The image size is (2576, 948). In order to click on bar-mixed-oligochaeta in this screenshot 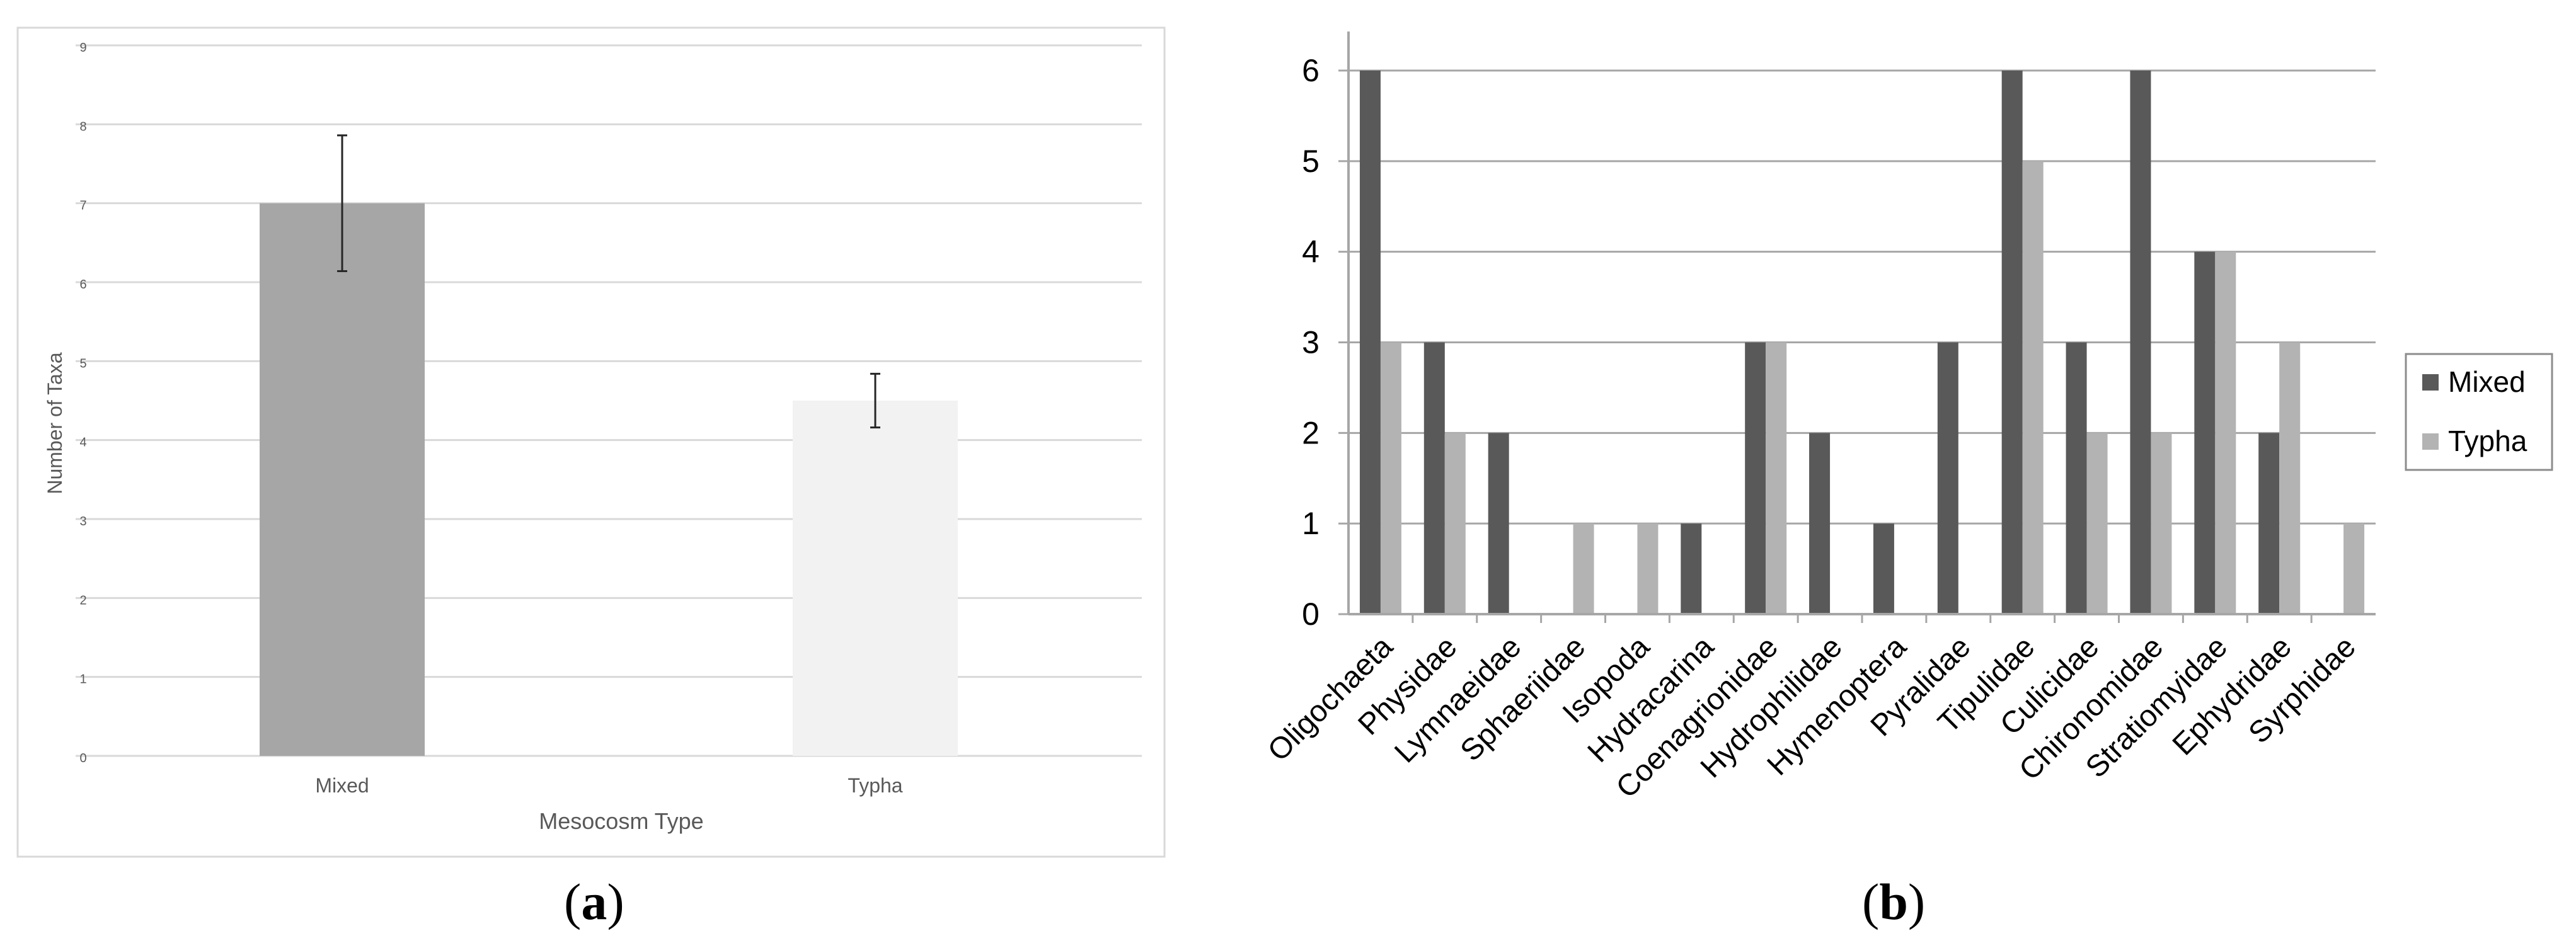, I will do `click(1370, 342)`.